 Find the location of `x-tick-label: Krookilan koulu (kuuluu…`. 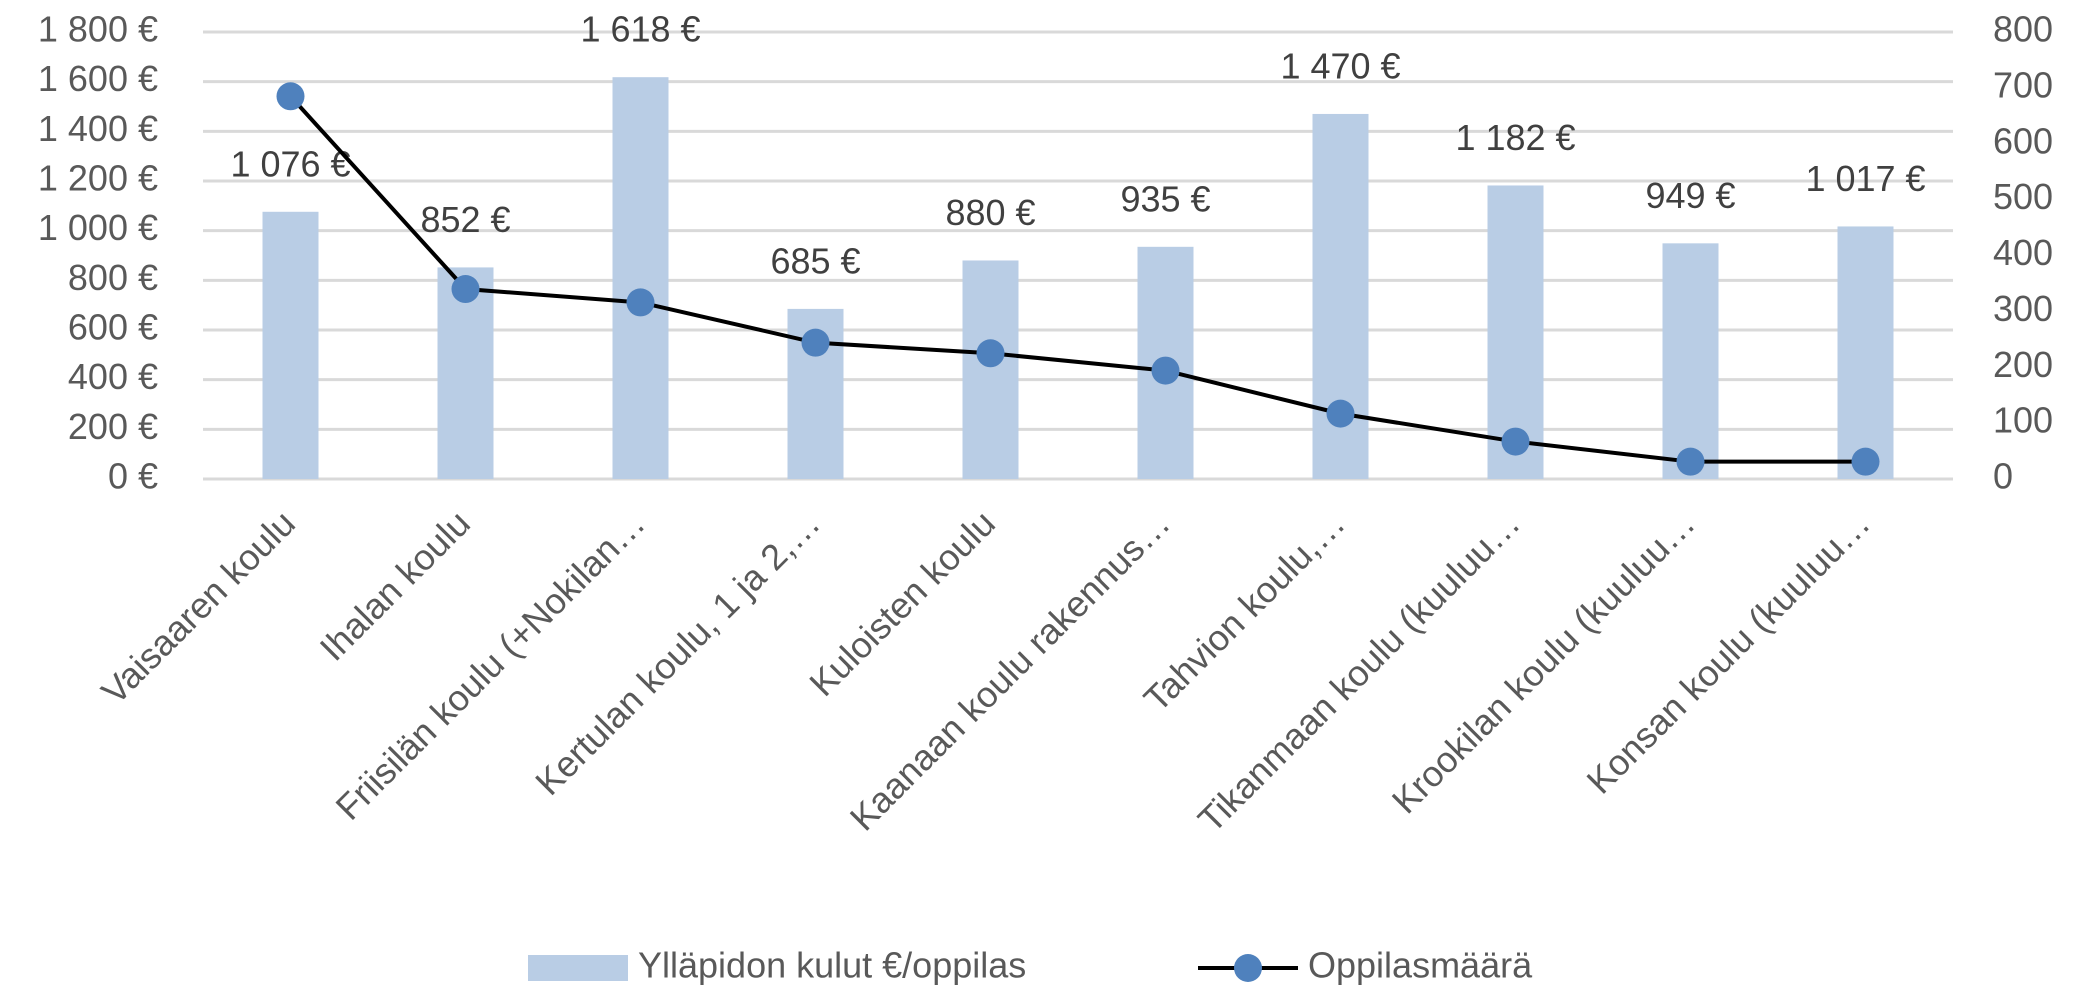

x-tick-label: Krookilan koulu (kuuluu… is located at coordinates (1543, 661).